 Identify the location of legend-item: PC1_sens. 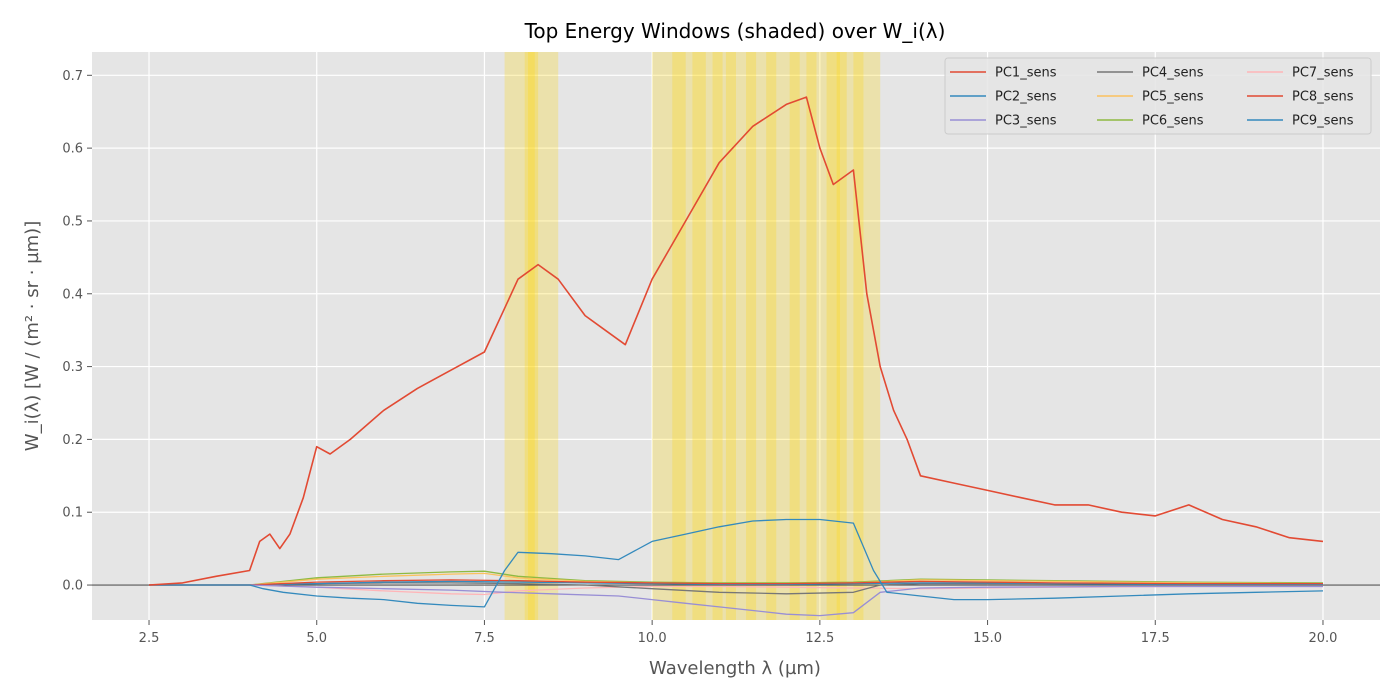
(1003, 73).